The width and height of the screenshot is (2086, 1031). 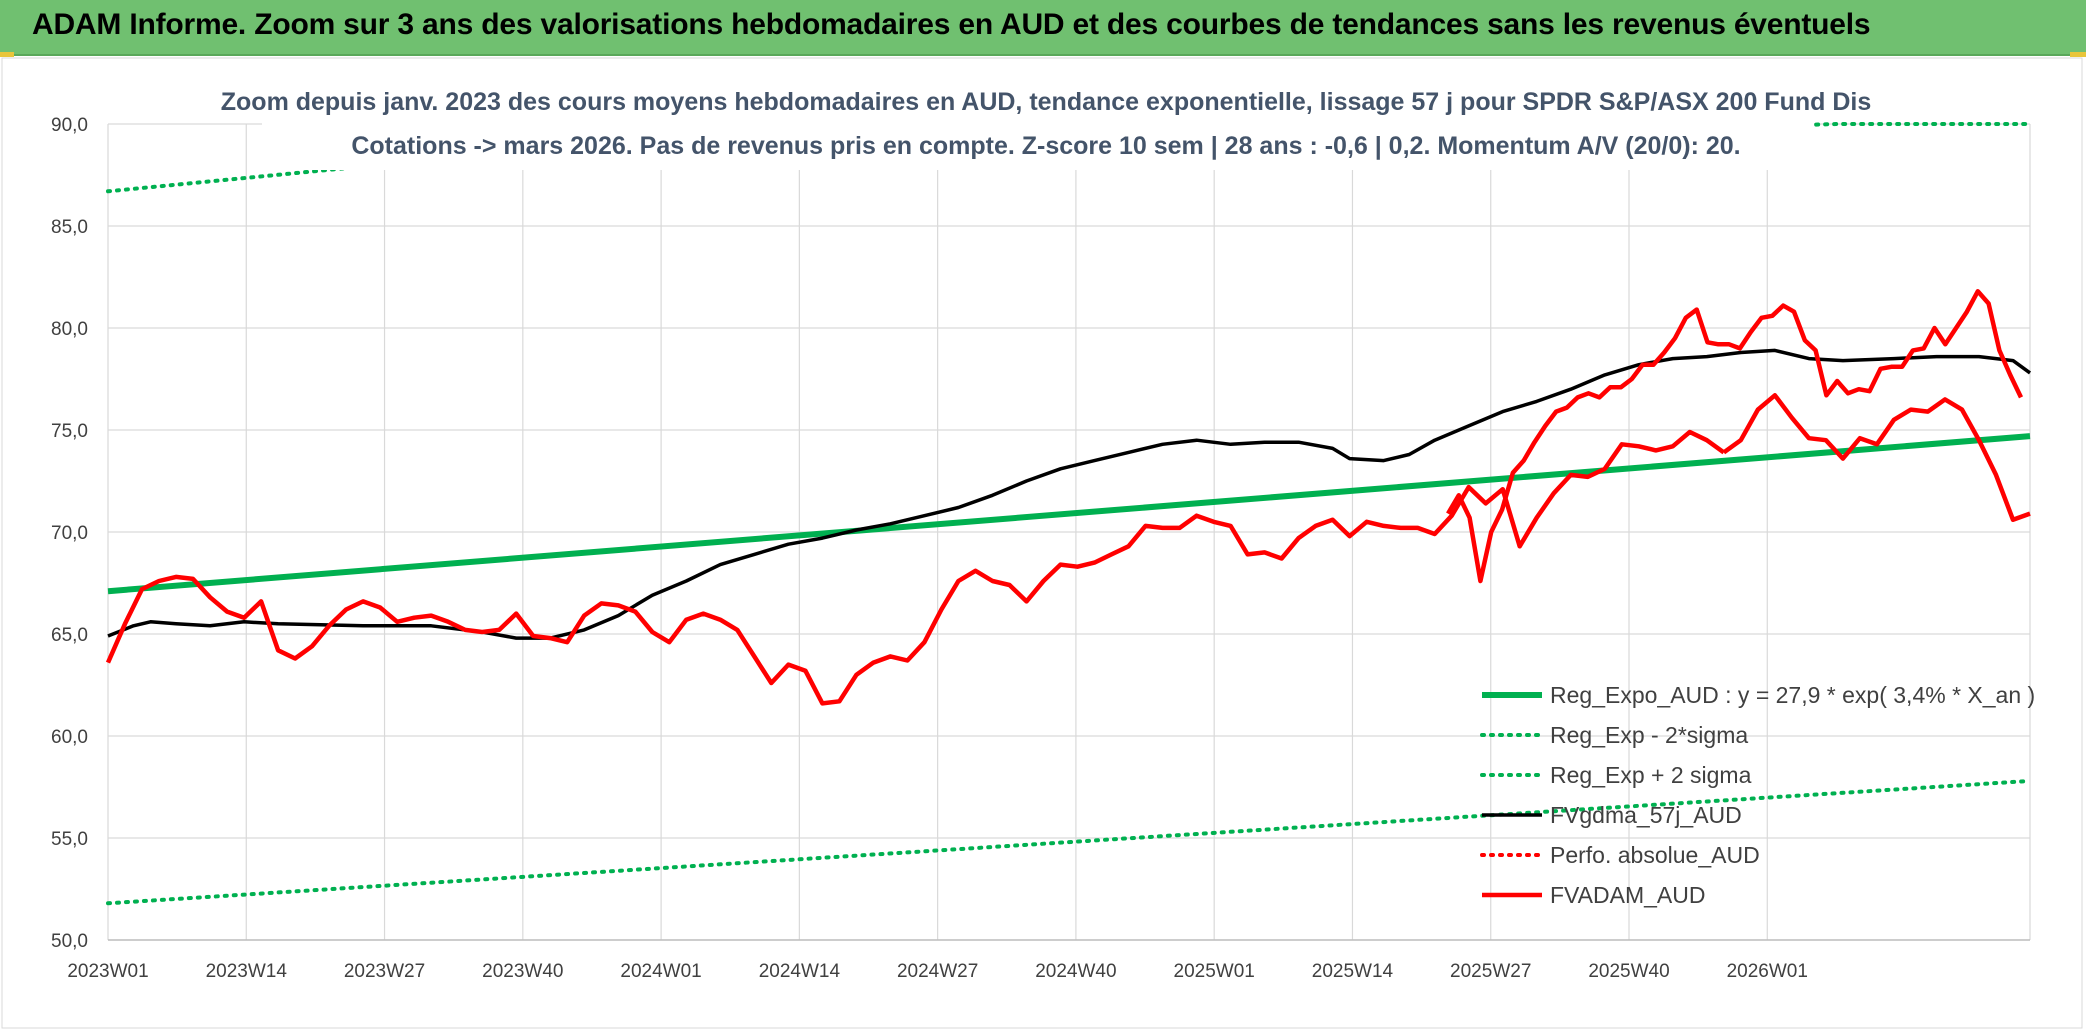 I want to click on x-tick-label: 2024W27, so click(x=937, y=971).